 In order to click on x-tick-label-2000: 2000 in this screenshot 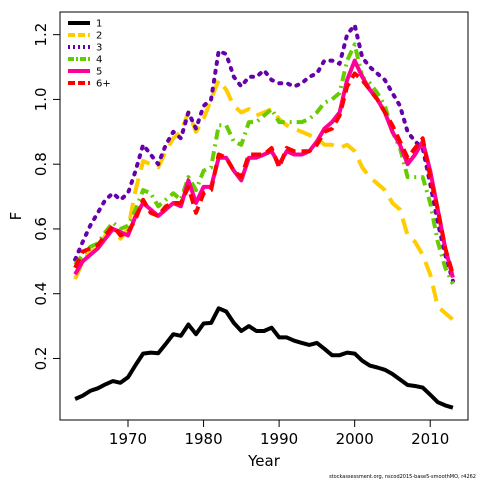, I will do `click(355, 439)`.